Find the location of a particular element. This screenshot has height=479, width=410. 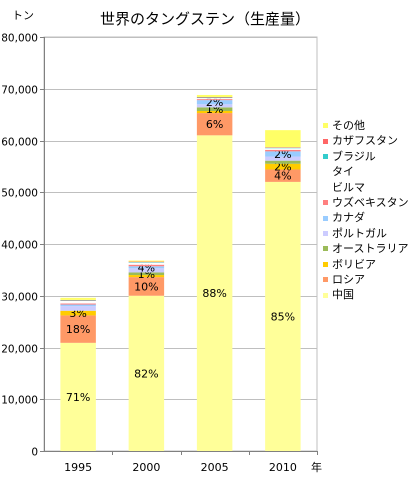

legend-item: その他 is located at coordinates (366, 125).